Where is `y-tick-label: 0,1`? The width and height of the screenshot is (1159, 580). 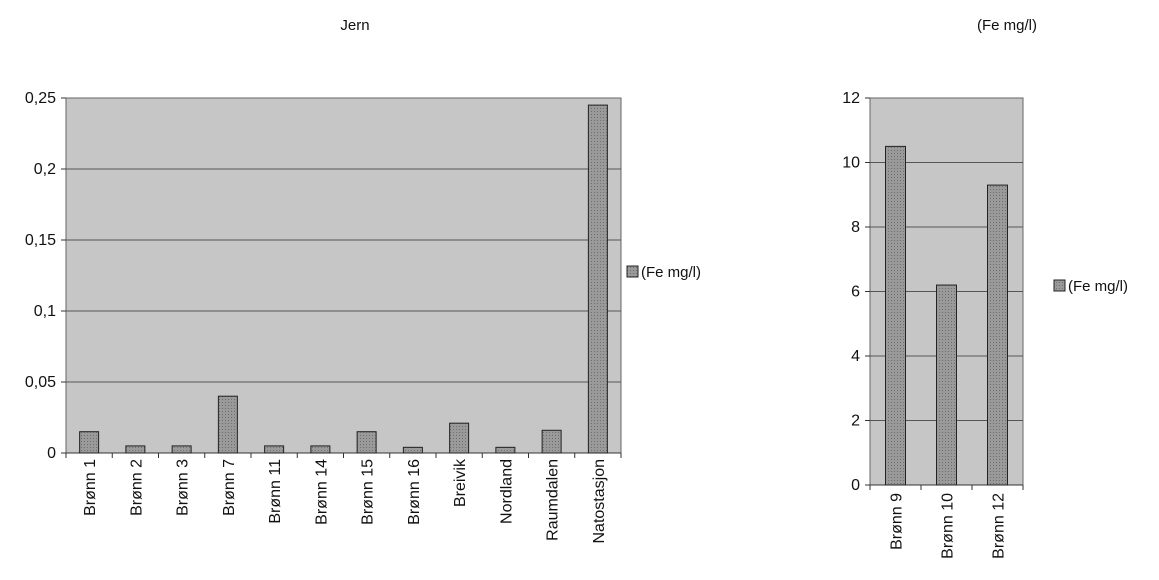
y-tick-label: 0,1 is located at coordinates (45, 311).